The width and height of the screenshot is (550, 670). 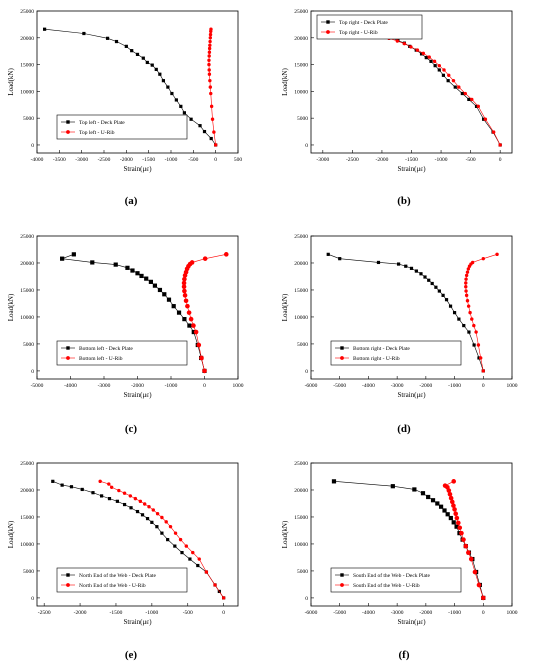 I want to click on legend-label: Bottom left - U-Rib, so click(x=101, y=358).